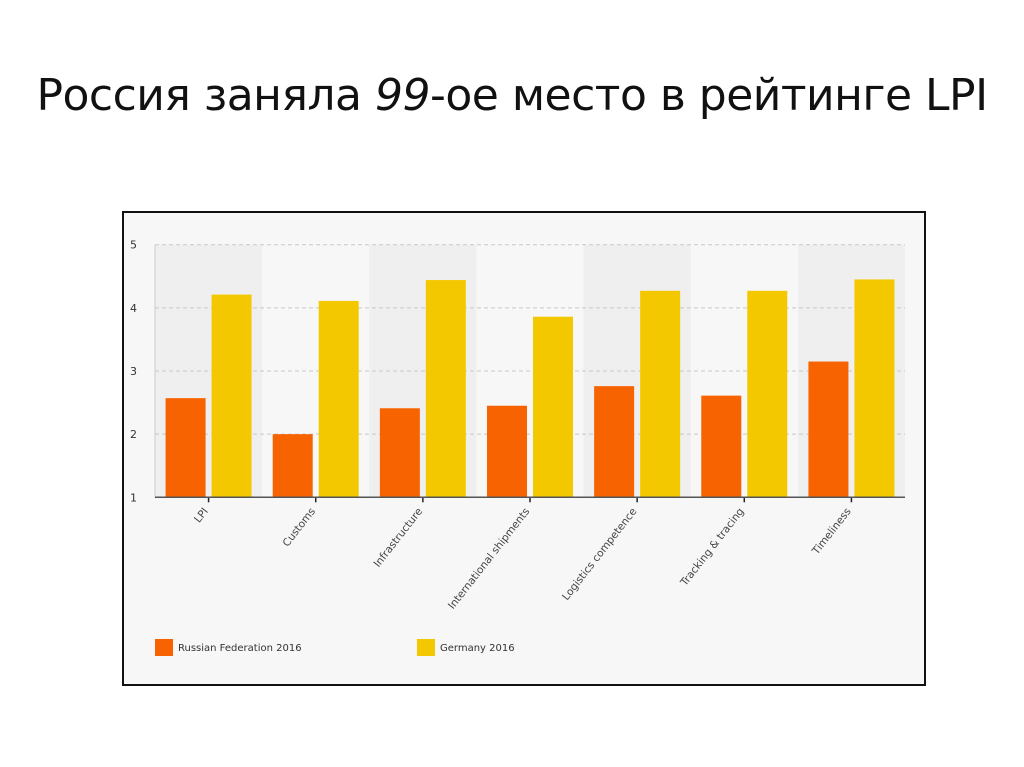 The image size is (1024, 767). What do you see at coordinates (489, 559) in the screenshot?
I see `x-tick-label: International shipments` at bounding box center [489, 559].